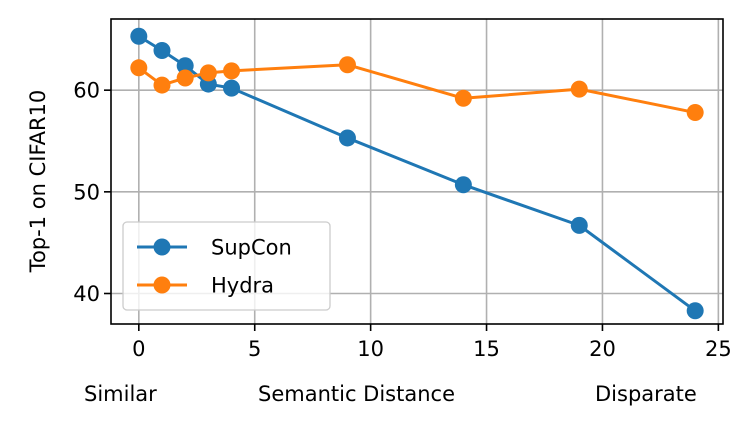 The image size is (747, 428). Describe the element at coordinates (86, 192) in the screenshot. I see `y-tick-label: 50` at that location.